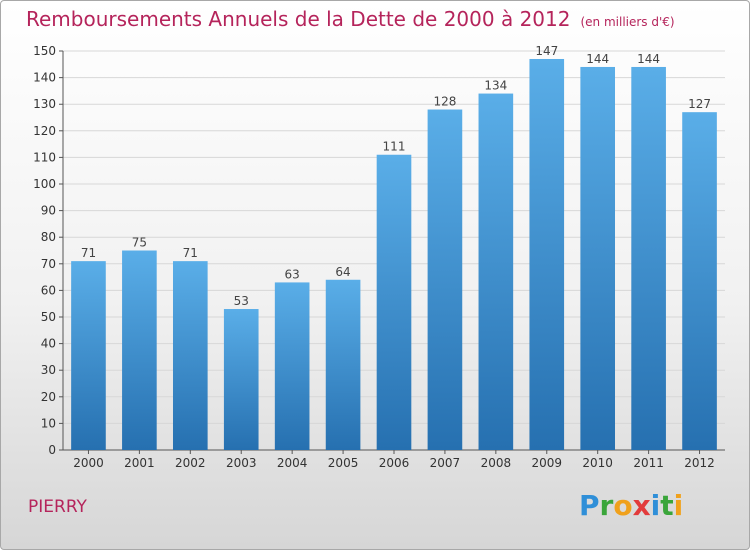  Describe the element at coordinates (48, 423) in the screenshot. I see `y-tick-label: 10` at that location.